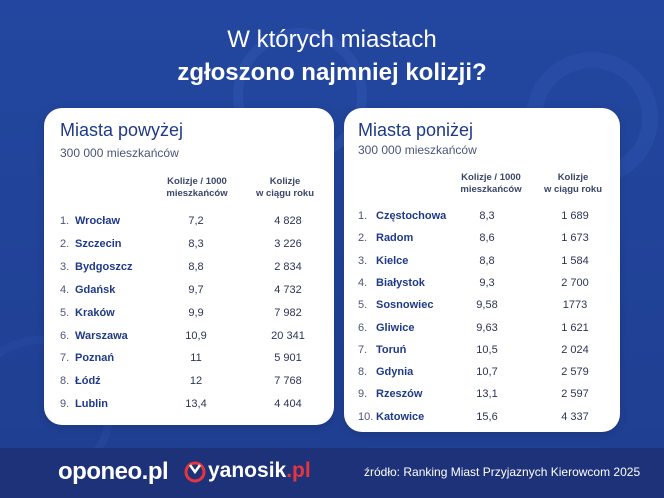  I want to click on row-collisions-per-1000: 9,3, so click(487, 282).